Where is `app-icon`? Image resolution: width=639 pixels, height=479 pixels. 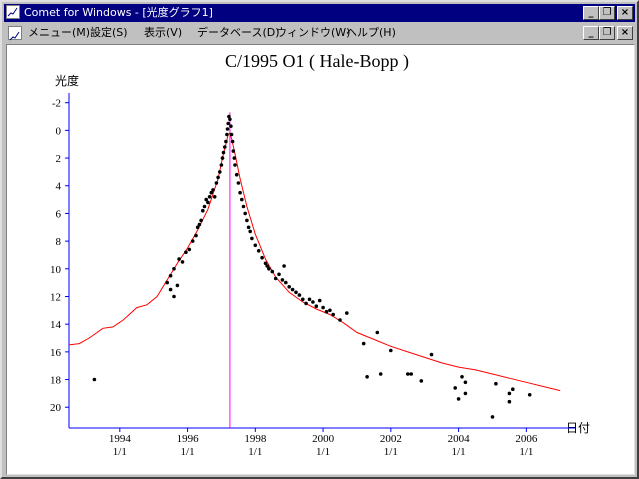 app-icon is located at coordinates (13, 12).